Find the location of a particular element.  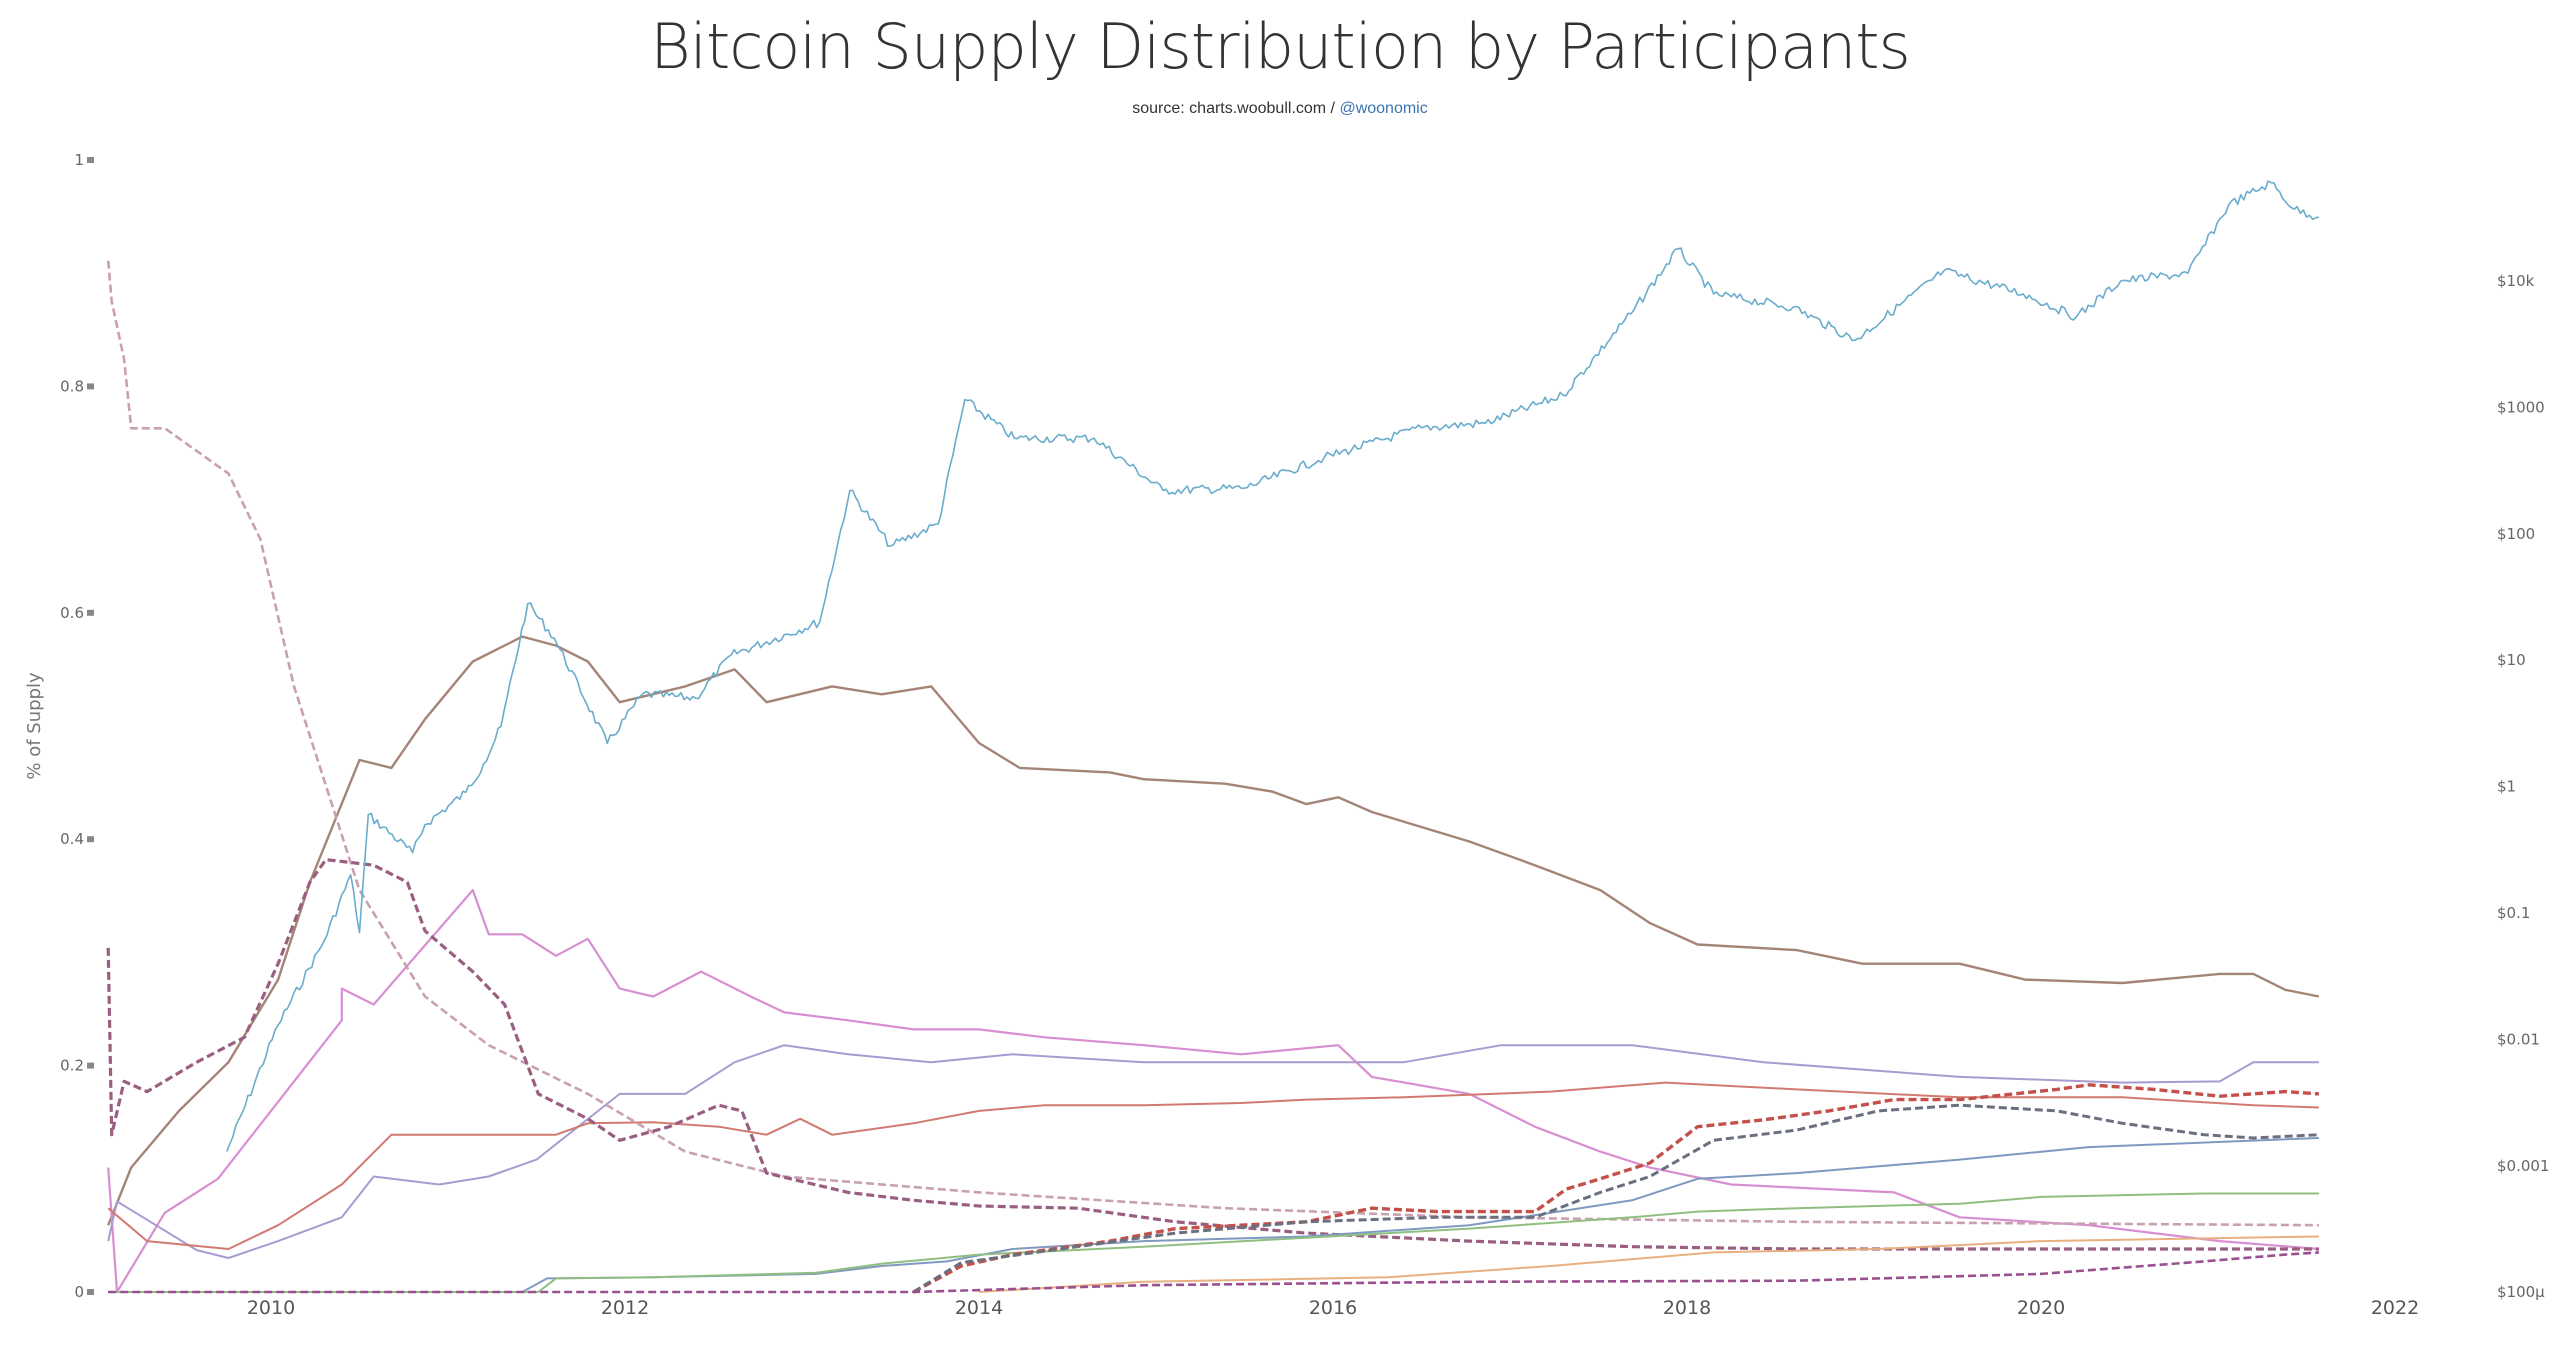

author-link: @woonomic is located at coordinates (1383, 108).